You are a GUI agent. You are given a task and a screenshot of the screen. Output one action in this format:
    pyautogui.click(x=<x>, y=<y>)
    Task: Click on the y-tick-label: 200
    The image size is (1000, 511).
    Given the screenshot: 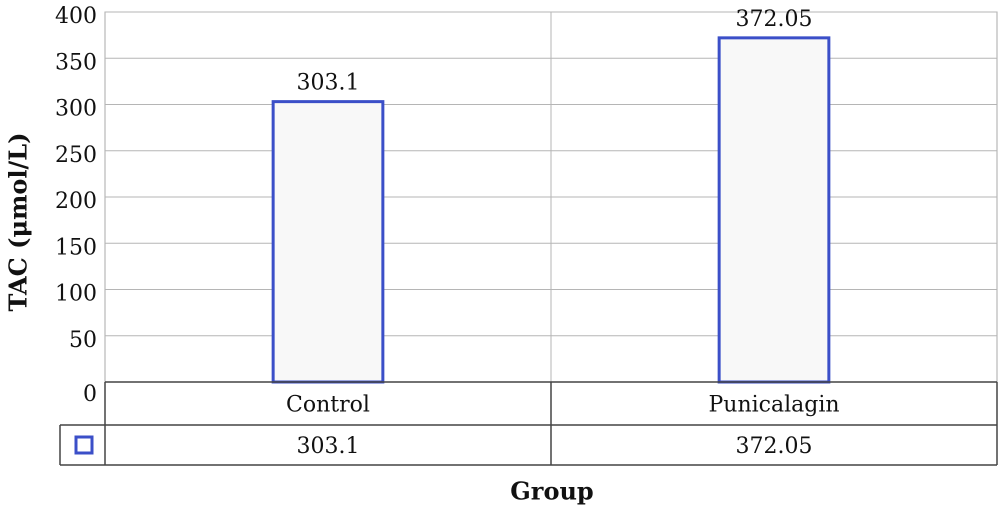 What is the action you would take?
    pyautogui.click(x=76, y=201)
    